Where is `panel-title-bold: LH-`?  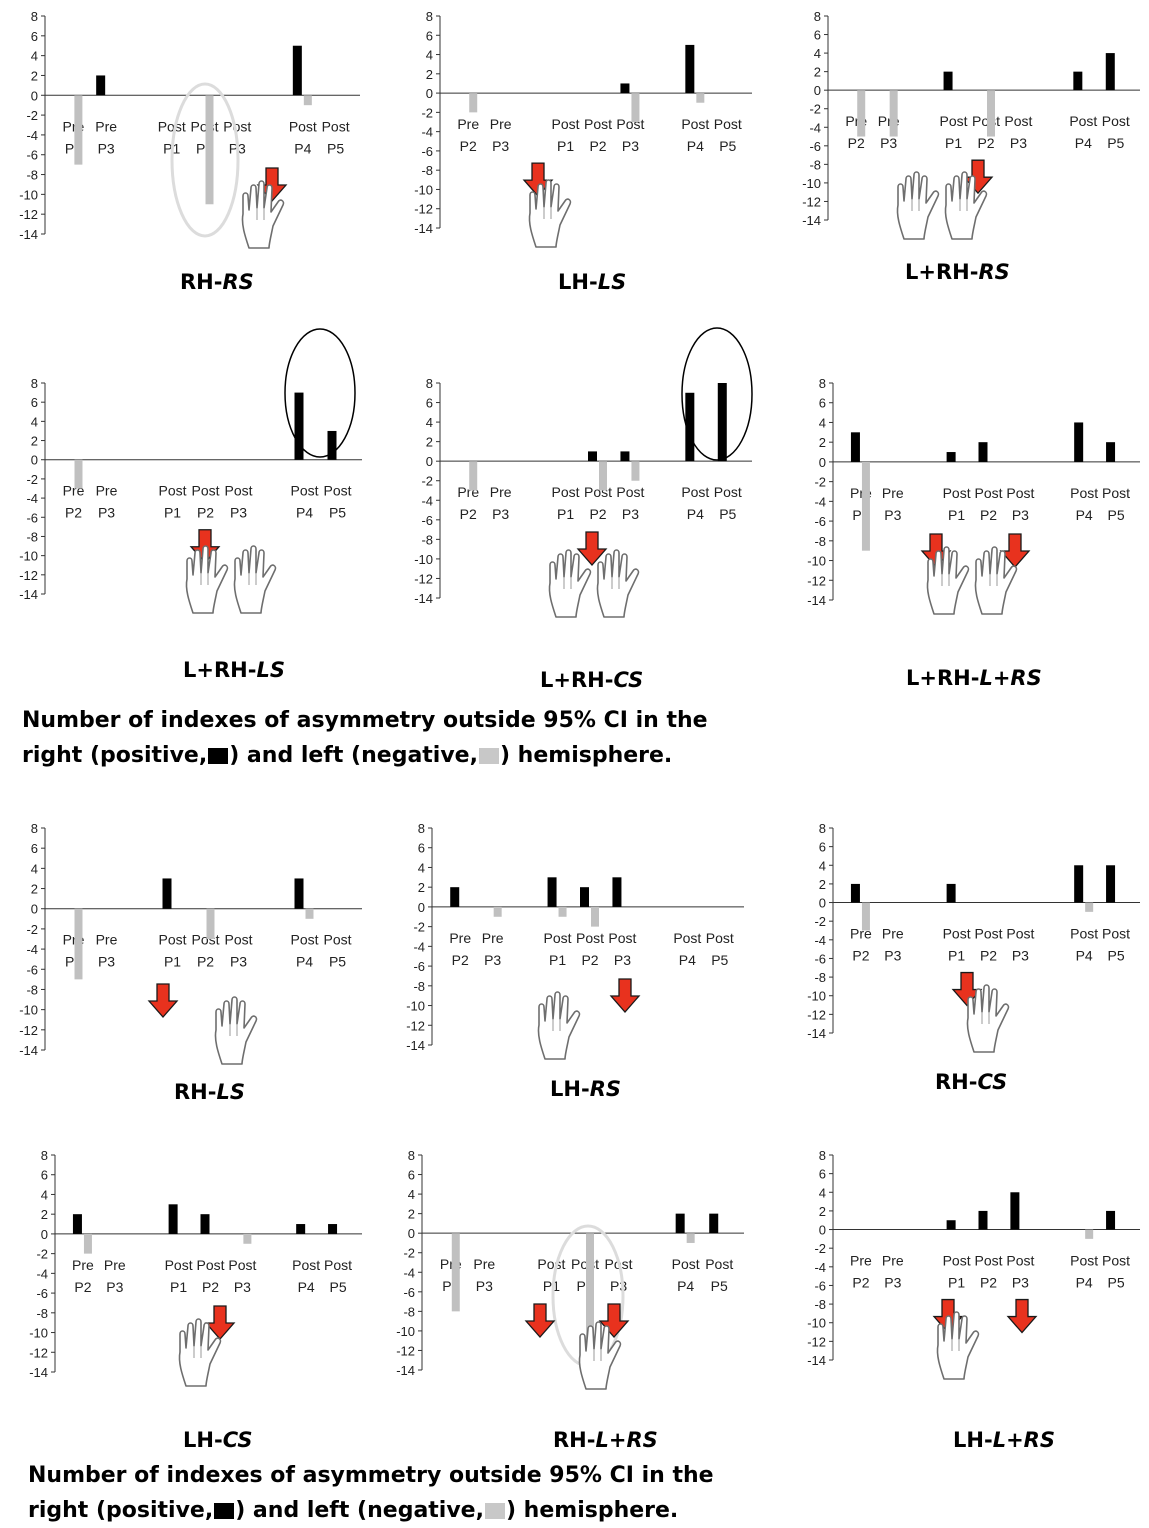 panel-title-bold: LH- is located at coordinates (973, 1440).